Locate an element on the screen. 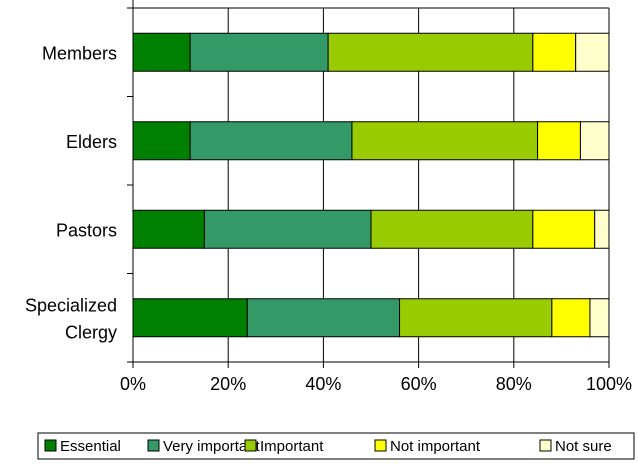 Image resolution: width=638 pixels, height=470 pixels. legend is located at coordinates (336, 446).